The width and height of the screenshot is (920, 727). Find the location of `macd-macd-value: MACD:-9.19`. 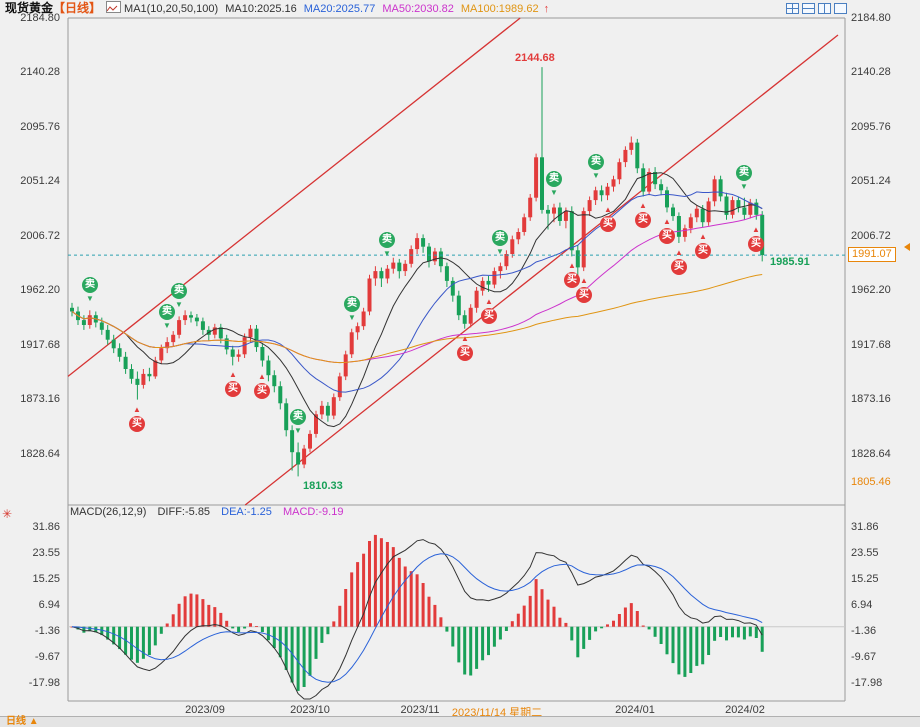

macd-macd-value: MACD:-9.19 is located at coordinates (313, 512).